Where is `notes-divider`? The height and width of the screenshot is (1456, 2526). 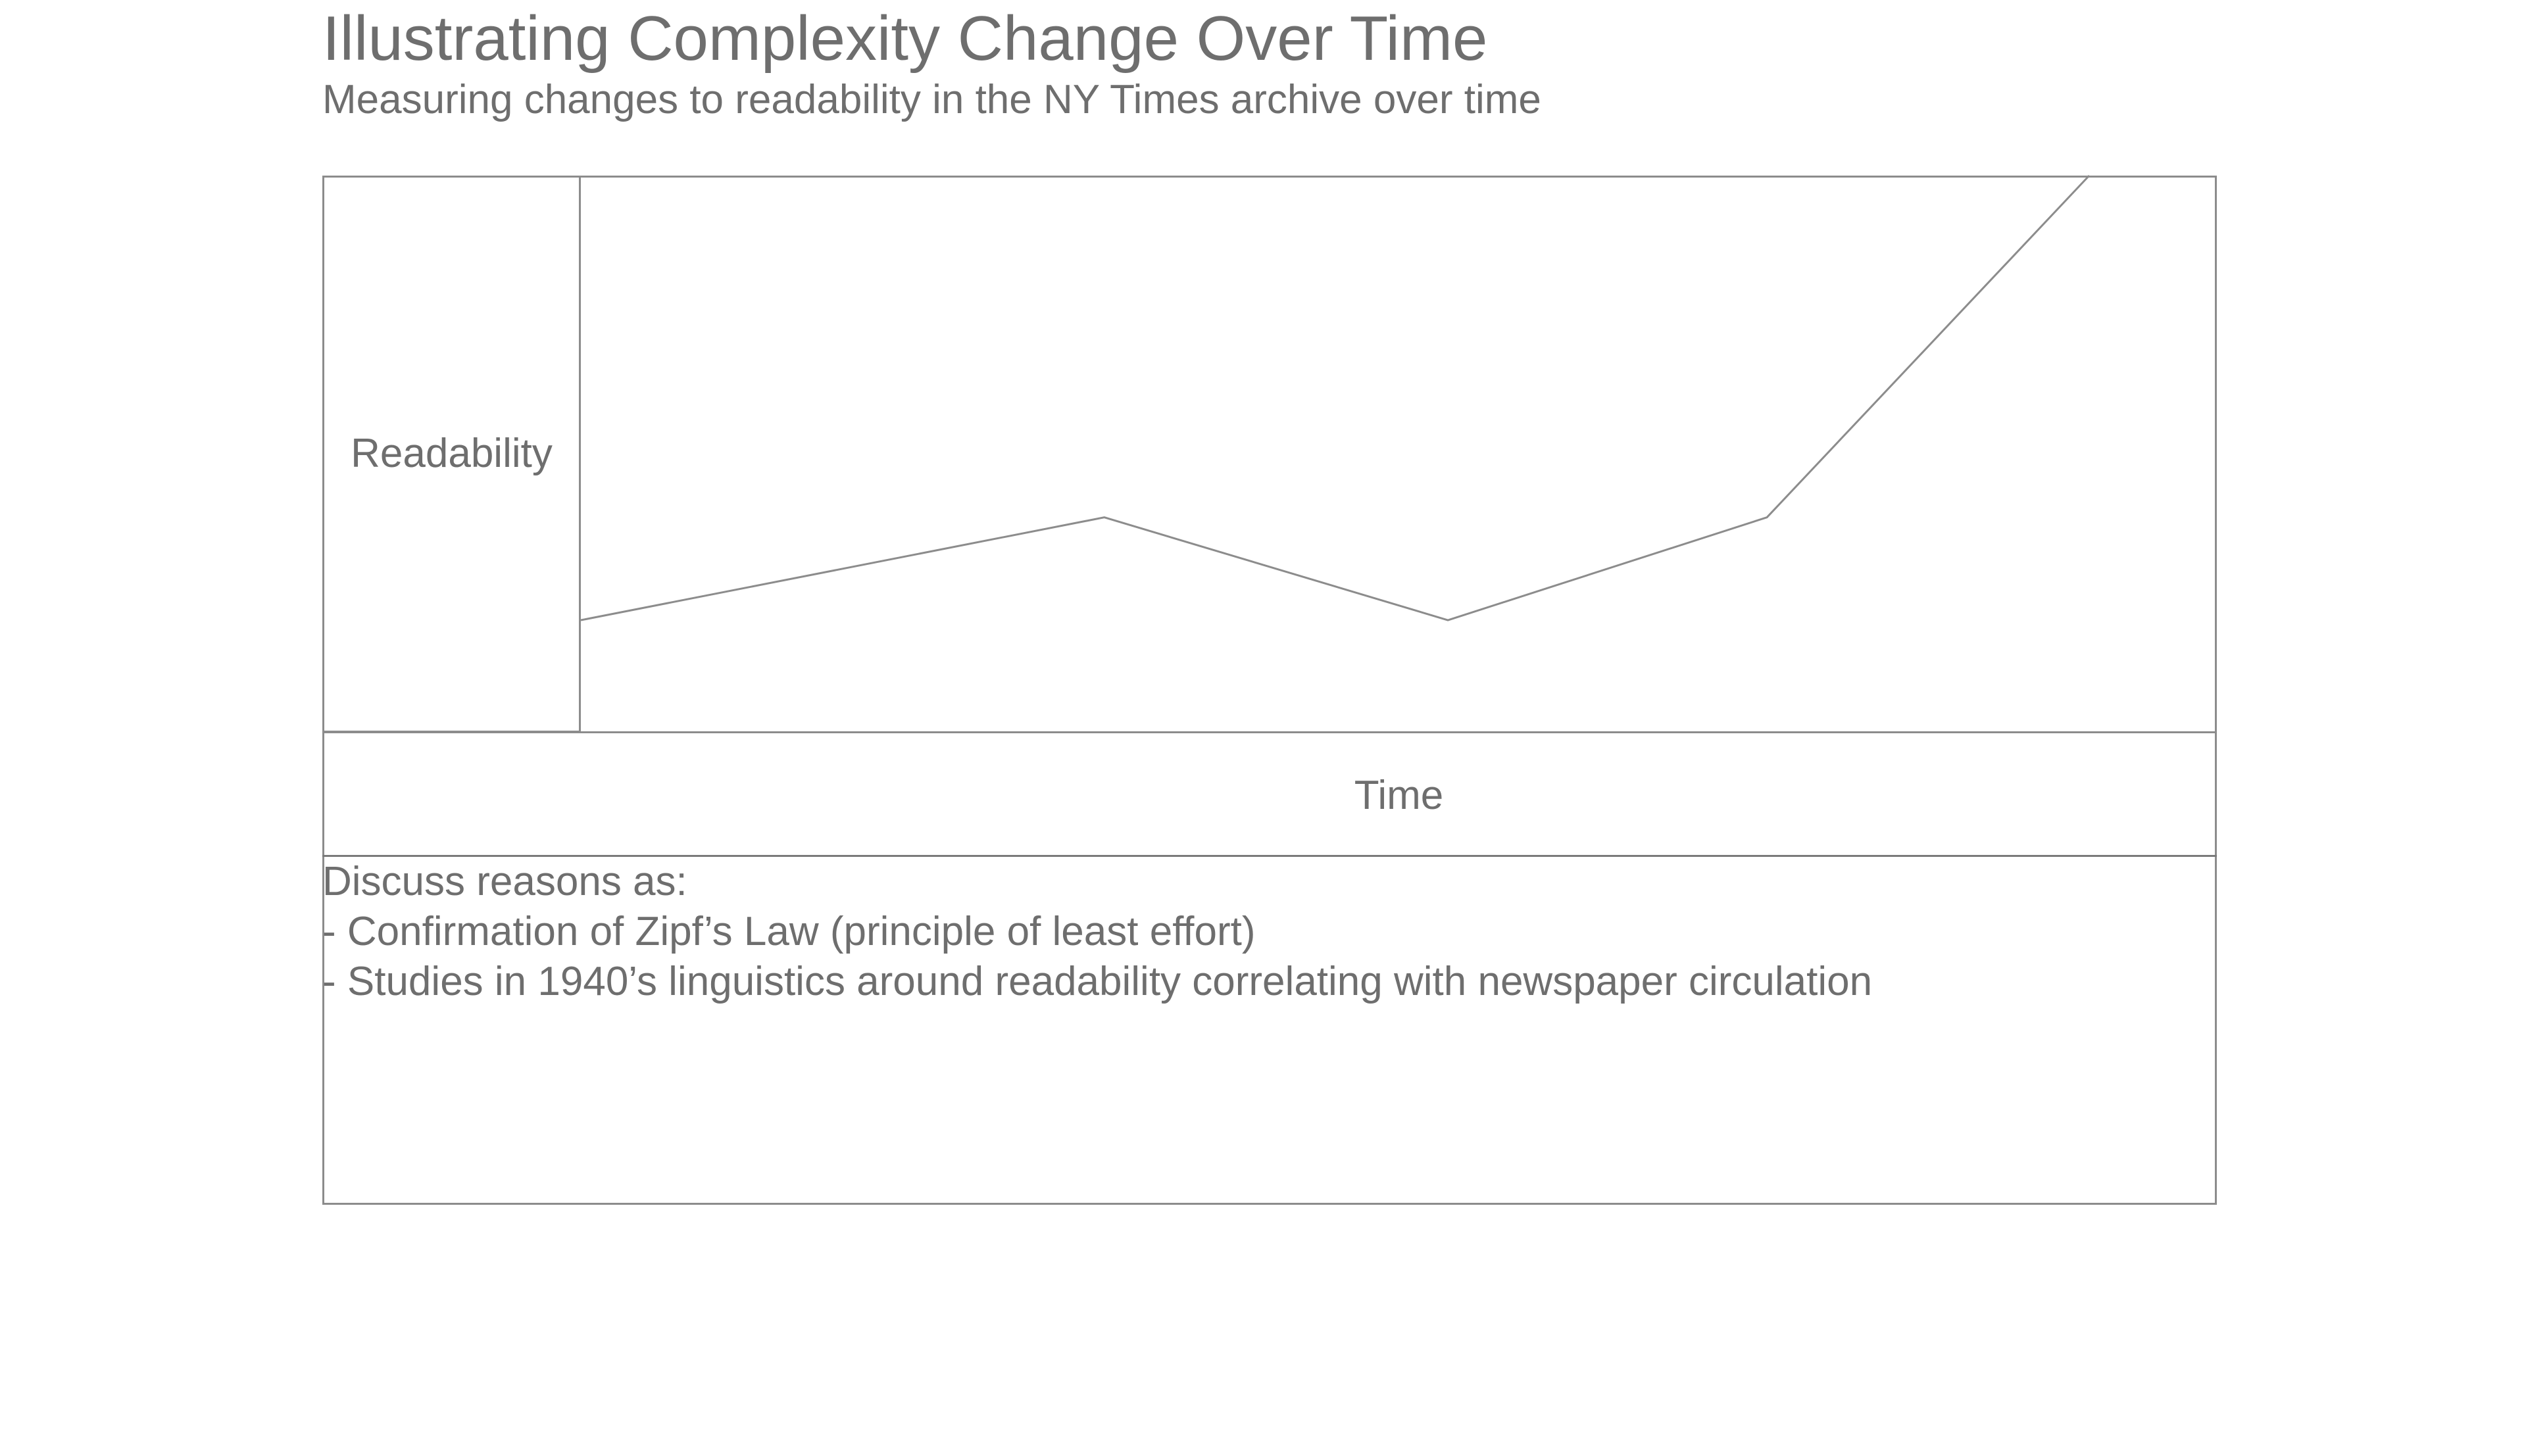 notes-divider is located at coordinates (1269, 856).